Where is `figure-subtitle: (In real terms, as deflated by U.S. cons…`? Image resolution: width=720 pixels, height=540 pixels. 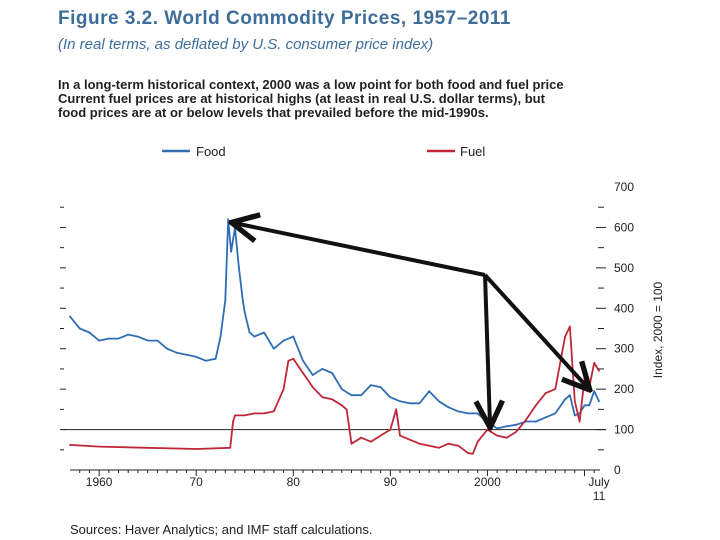 figure-subtitle: (In real terms, as deflated by U.S. cons… is located at coordinates (246, 44).